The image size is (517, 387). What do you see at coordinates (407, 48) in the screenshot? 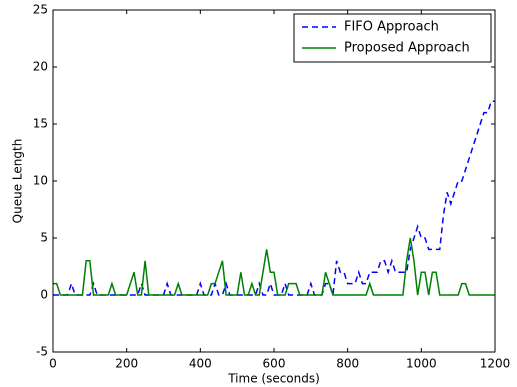
I see `legend-label: Proposed Approach` at bounding box center [407, 48].